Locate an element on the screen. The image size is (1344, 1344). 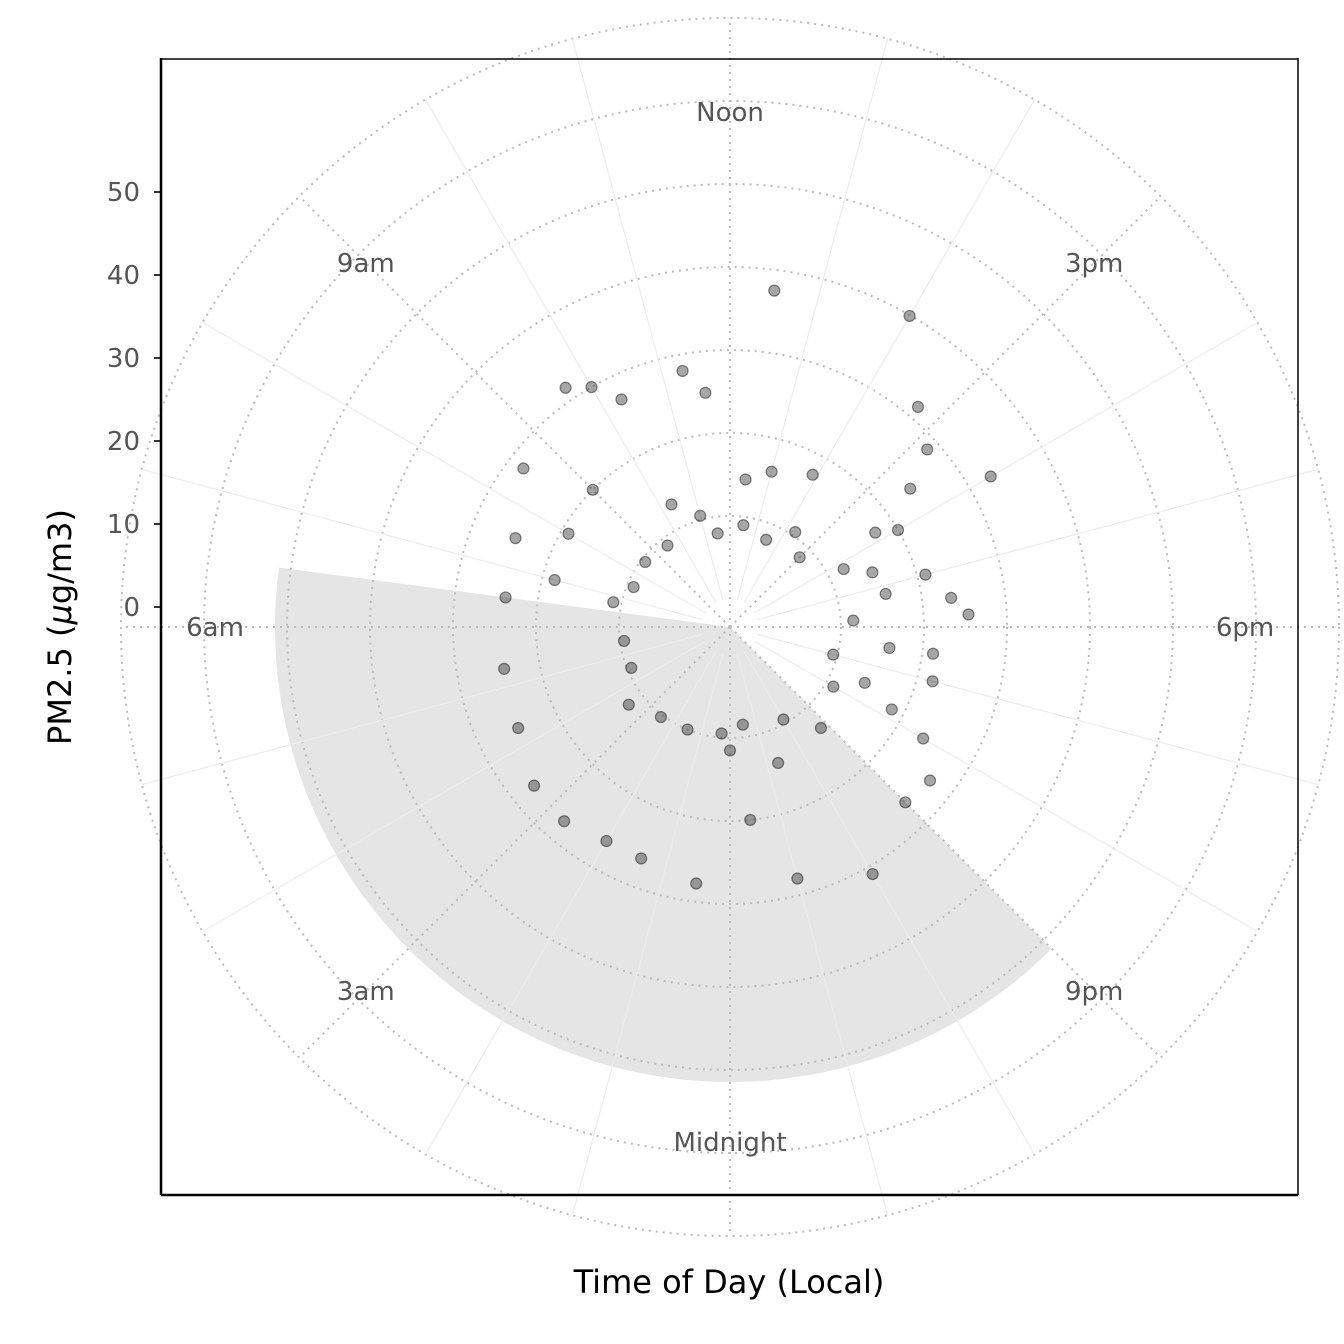
y-tick-label: 40 is located at coordinates (123, 276).